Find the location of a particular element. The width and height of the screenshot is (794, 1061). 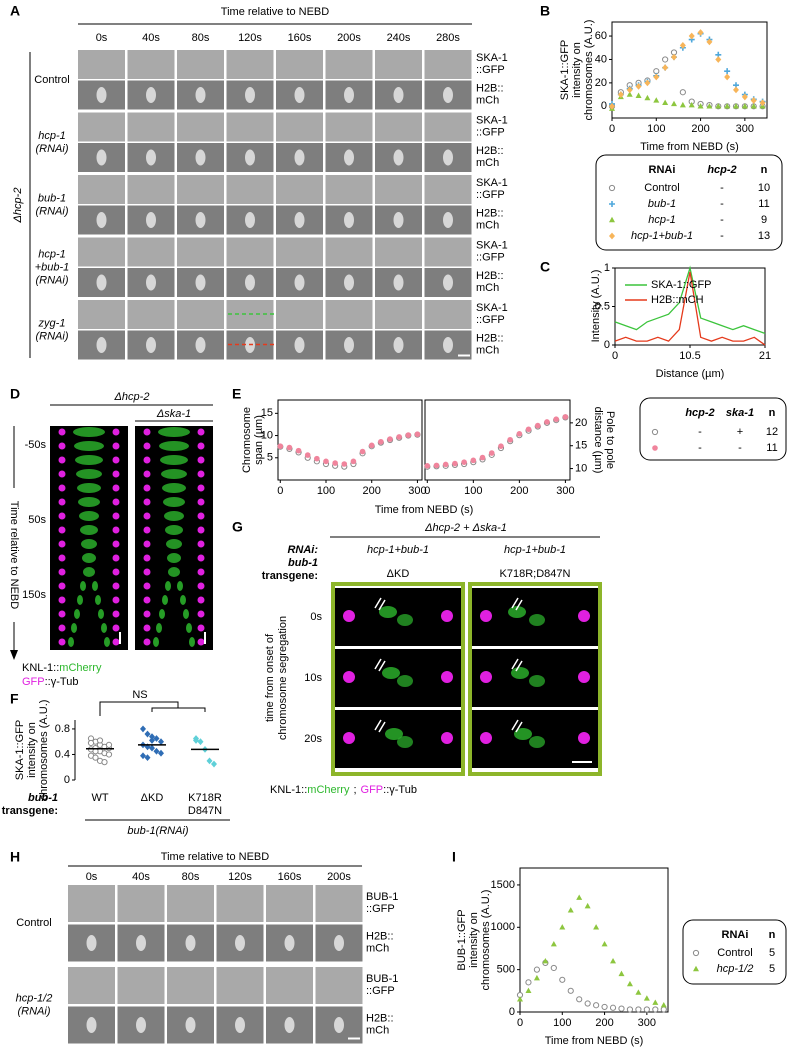

axis-label: chromosome segregation is located at coordinates (283, 678).